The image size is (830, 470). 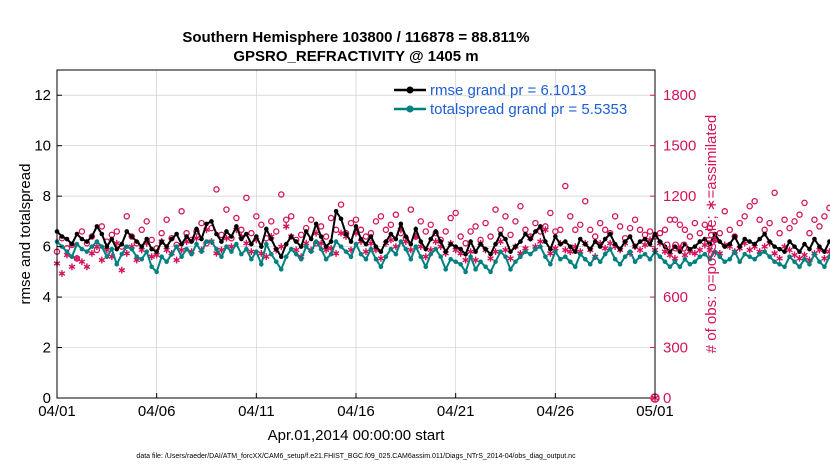 I want to click on left-tick-label: 4, so click(x=47, y=297).